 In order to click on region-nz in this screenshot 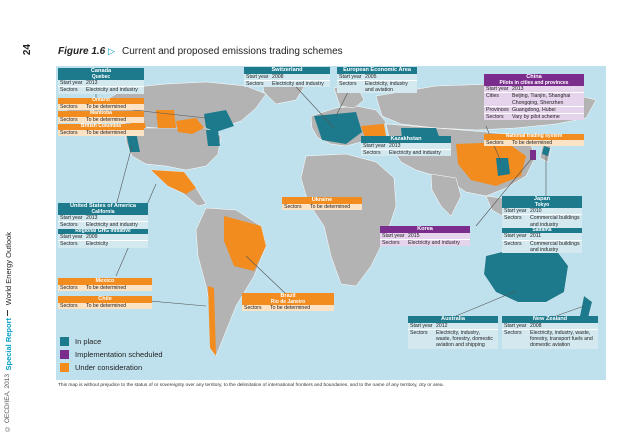, I will do `click(586, 307)`.